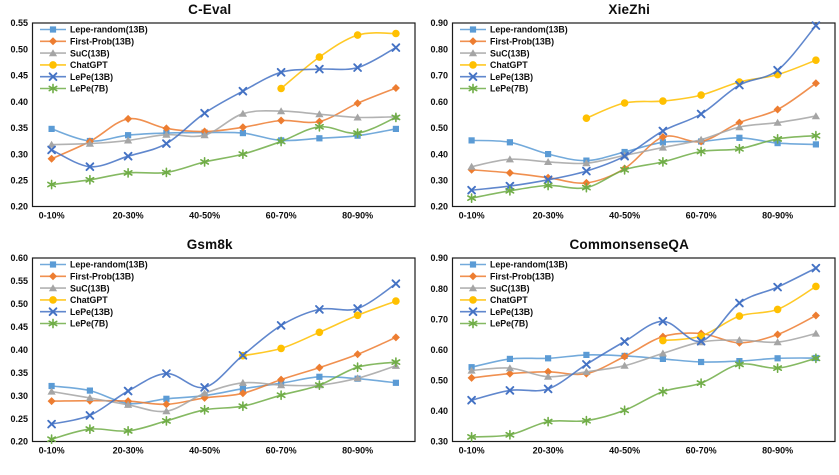 The width and height of the screenshot is (839, 475). I want to click on series-line-chatgpt, so click(338, 61).